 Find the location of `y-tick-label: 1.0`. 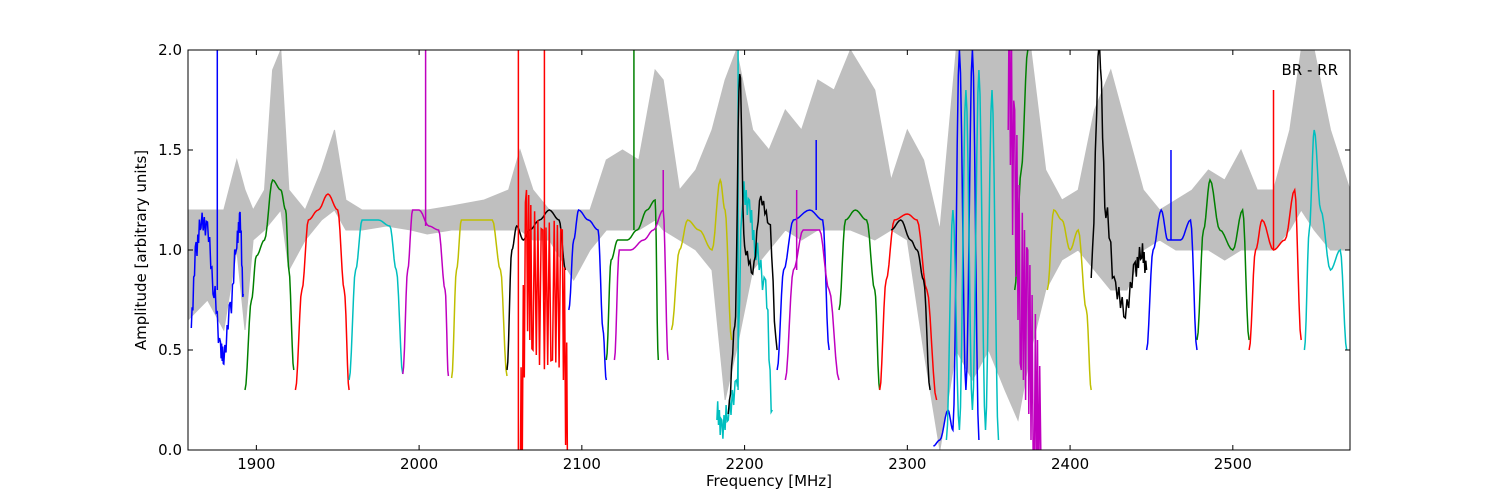

y-tick-label: 1.0 is located at coordinates (170, 250).